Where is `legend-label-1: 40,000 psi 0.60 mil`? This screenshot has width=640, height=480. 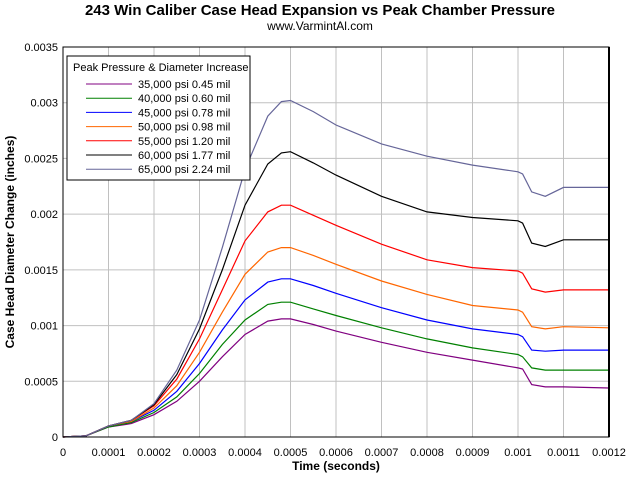
legend-label-1: 40,000 psi 0.60 mil is located at coordinates (184, 99).